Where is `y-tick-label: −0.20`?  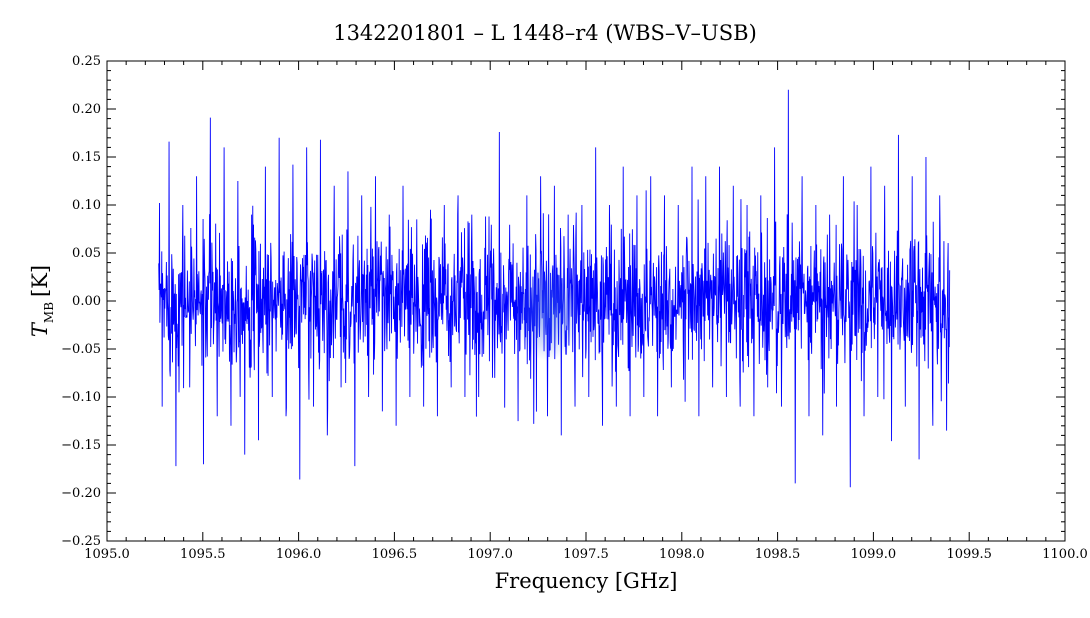 y-tick-label: −0.20 is located at coordinates (81, 493).